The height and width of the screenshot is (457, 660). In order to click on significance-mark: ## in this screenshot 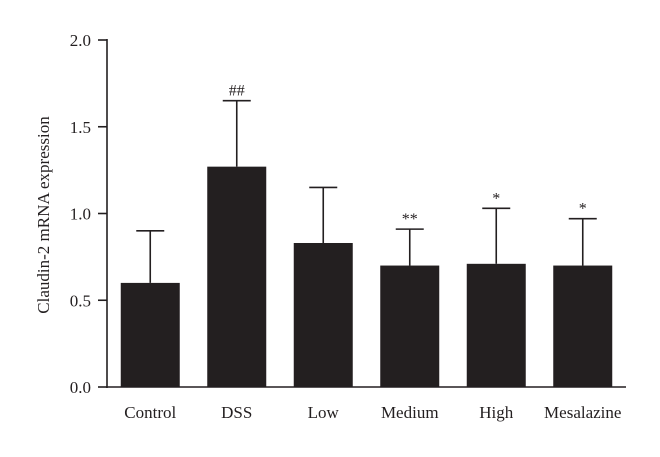, I will do `click(237, 91)`.